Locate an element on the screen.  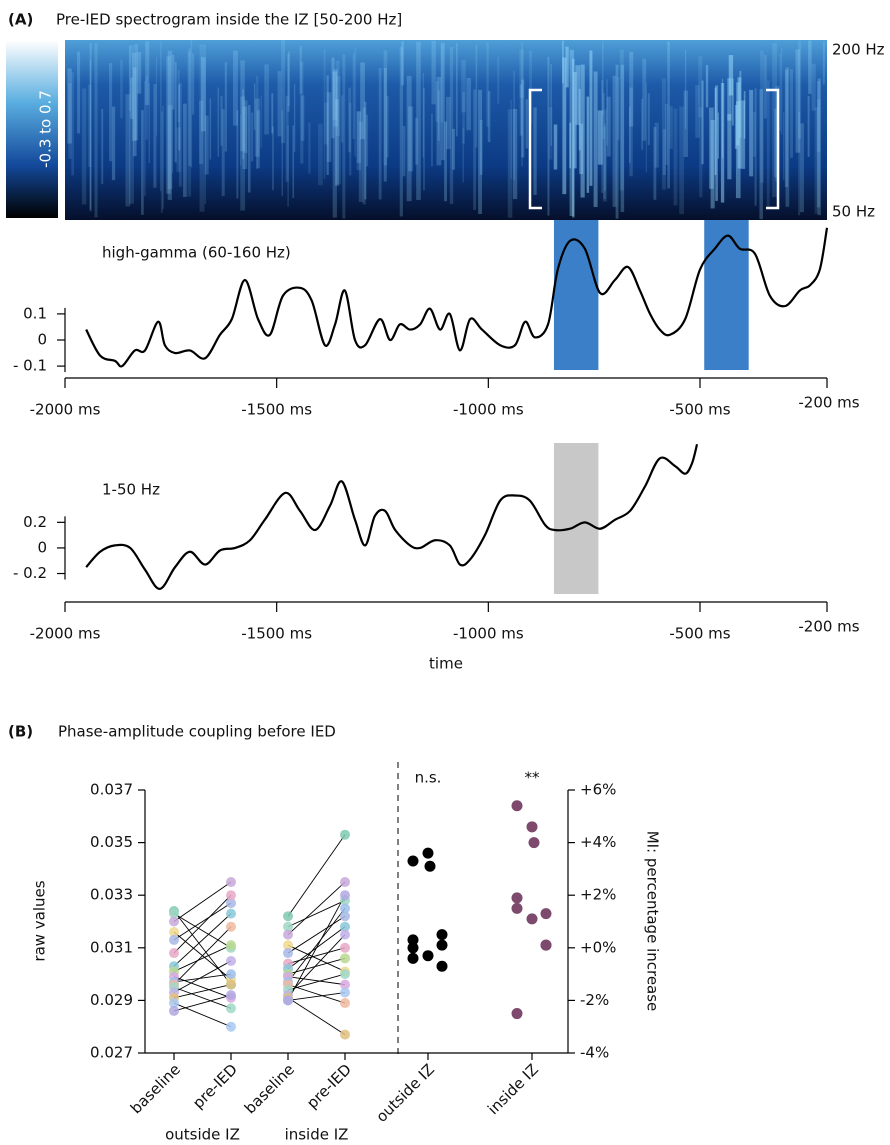
x-tick-label: pre-IED is located at coordinates (329, 1086).